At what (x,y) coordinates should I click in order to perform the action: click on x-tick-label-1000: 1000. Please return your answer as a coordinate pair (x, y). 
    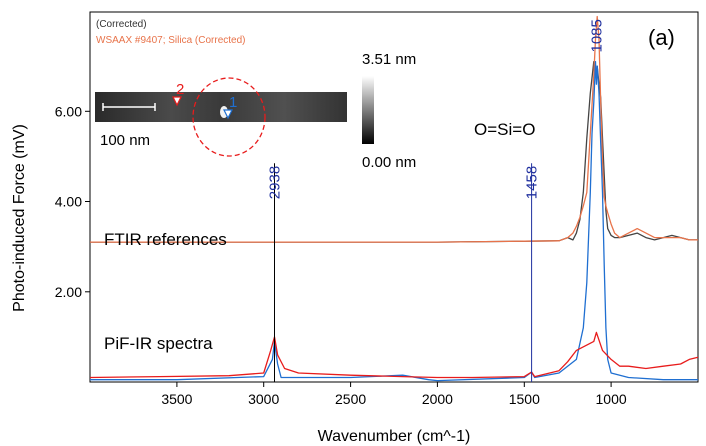
    Looking at the image, I should click on (611, 399).